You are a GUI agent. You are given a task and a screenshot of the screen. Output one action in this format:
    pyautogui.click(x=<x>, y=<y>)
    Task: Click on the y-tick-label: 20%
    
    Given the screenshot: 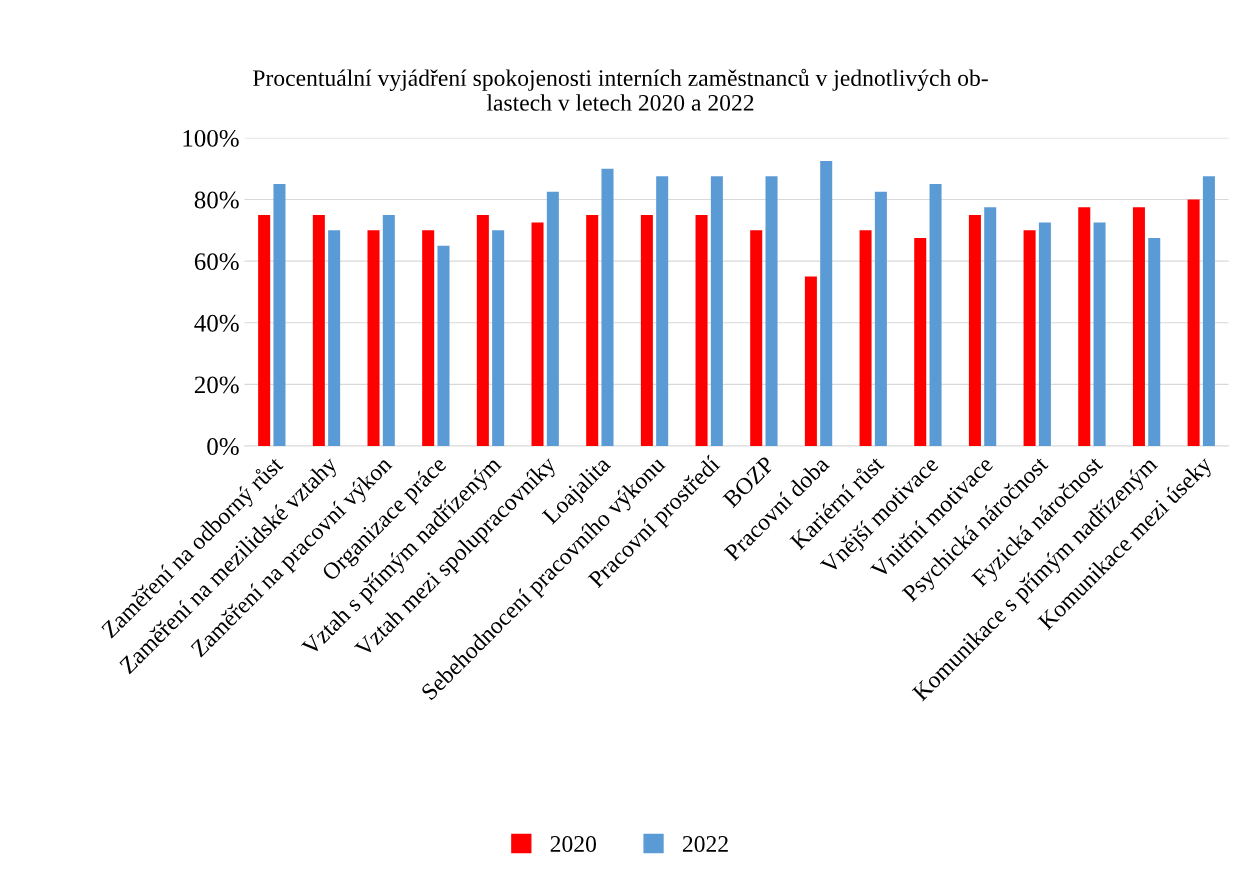 What is the action you would take?
    pyautogui.click(x=216, y=385)
    